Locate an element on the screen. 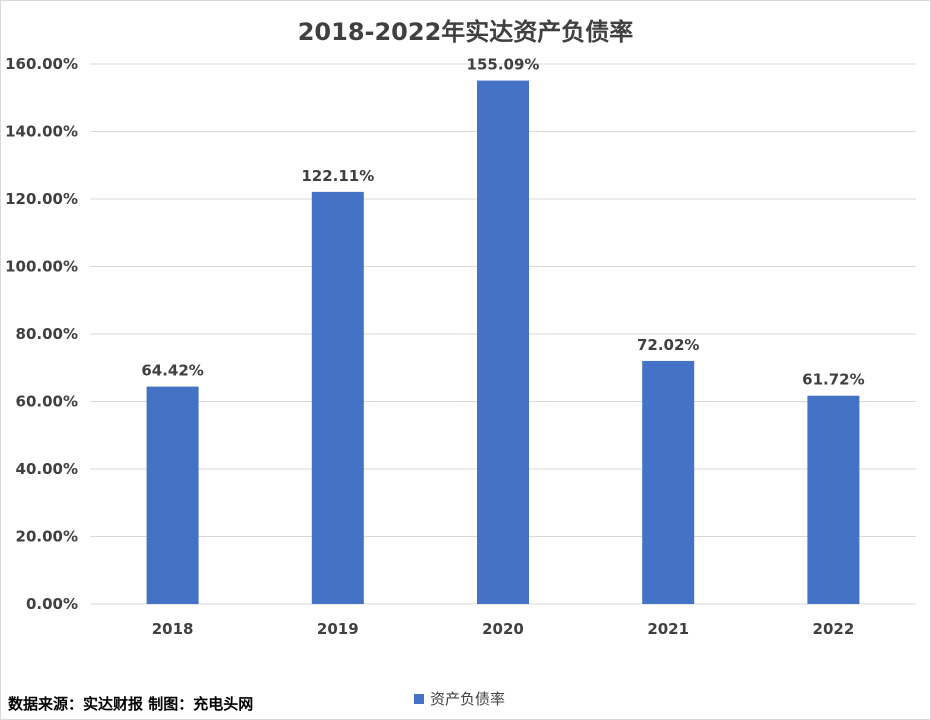 The width and height of the screenshot is (931, 720). y-tick-label: 120.00% is located at coordinates (41, 199).